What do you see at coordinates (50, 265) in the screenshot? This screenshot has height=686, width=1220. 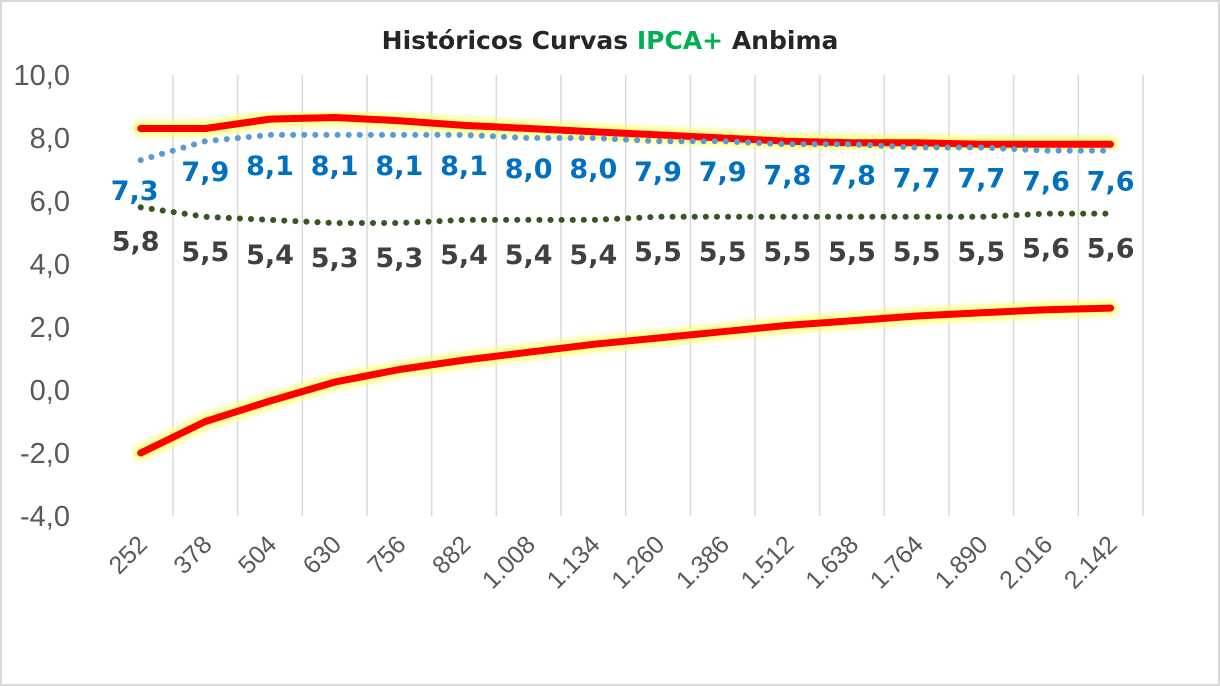 I see `y-tick-label: 4,0` at bounding box center [50, 265].